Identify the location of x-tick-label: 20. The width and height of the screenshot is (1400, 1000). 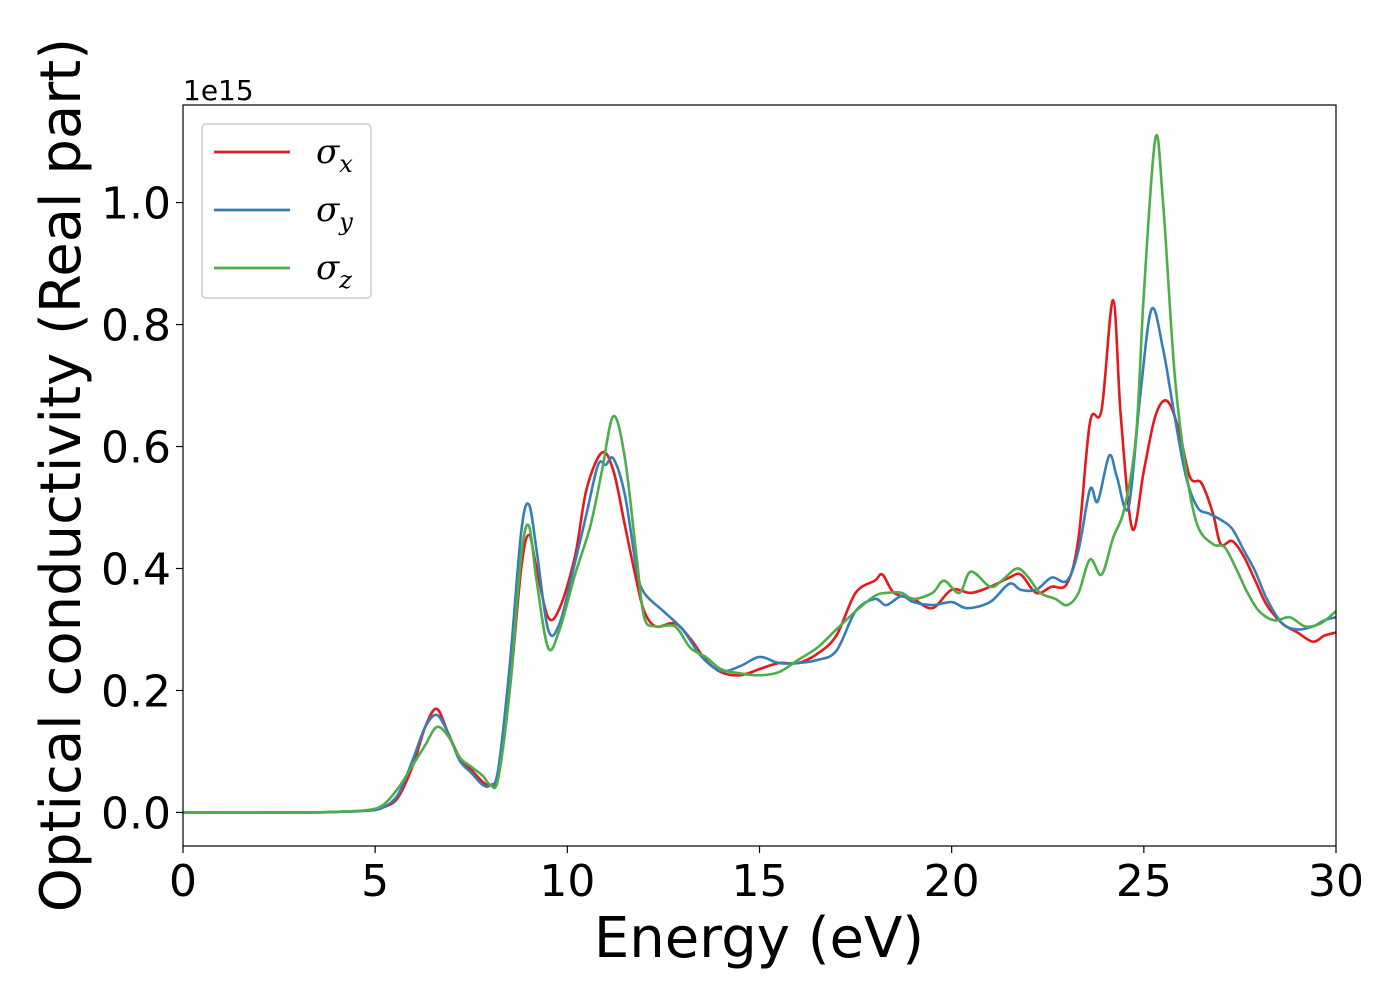
(952, 881).